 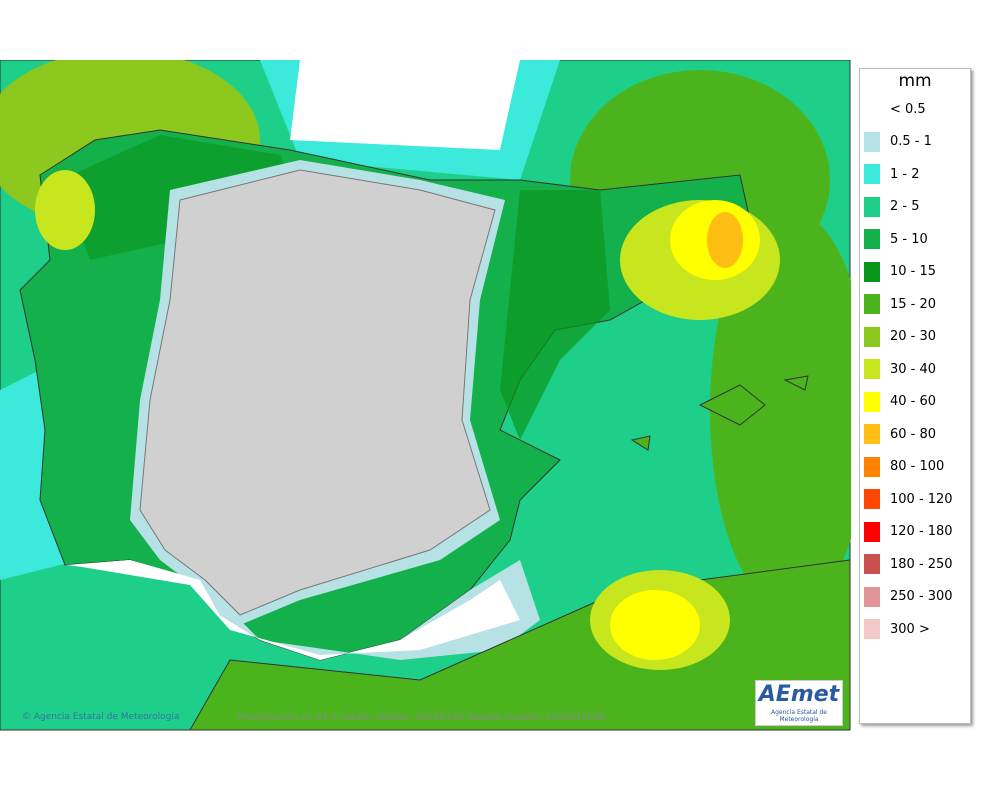 What do you see at coordinates (913, 369) in the screenshot?
I see `legend-label: 30 - 40` at bounding box center [913, 369].